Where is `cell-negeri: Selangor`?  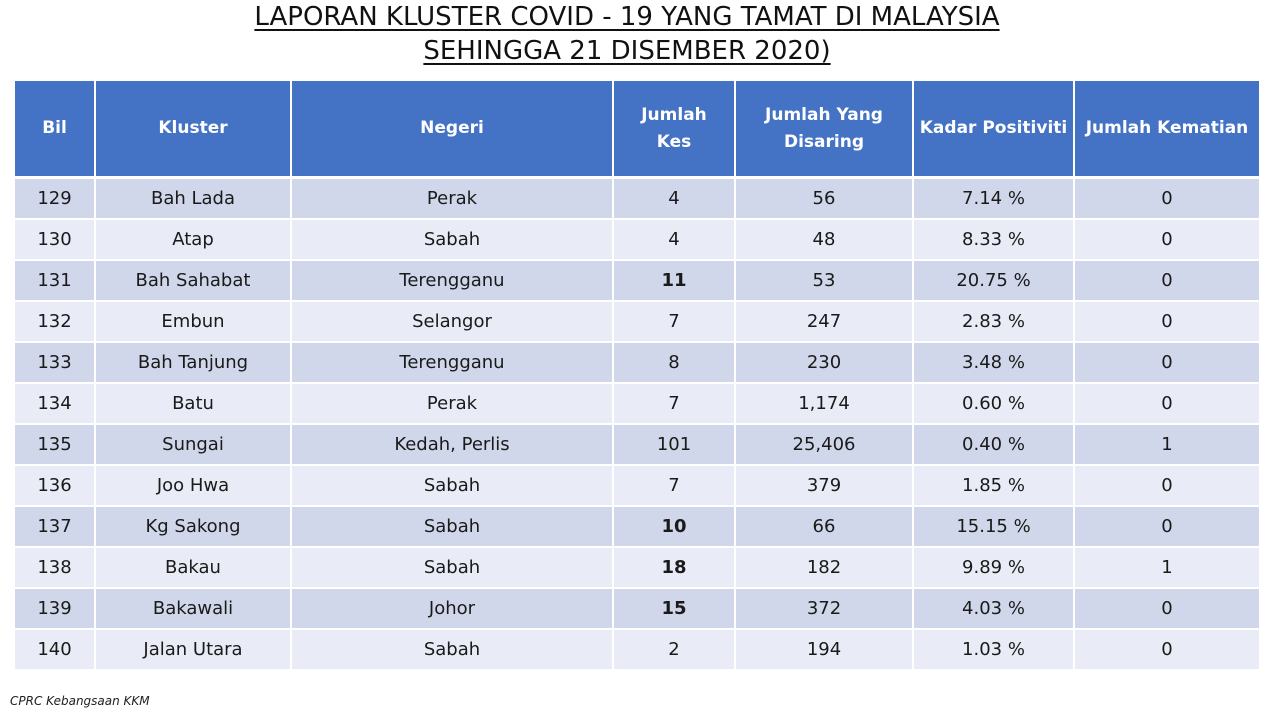
cell-negeri: Selangor is located at coordinates (452, 321).